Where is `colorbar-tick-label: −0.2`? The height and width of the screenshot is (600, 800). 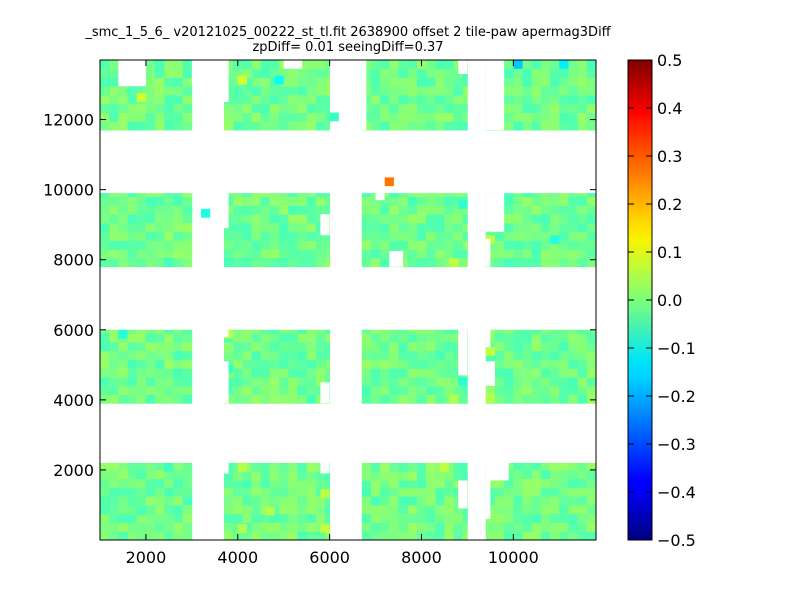
colorbar-tick-label: −0.2 is located at coordinates (676, 396).